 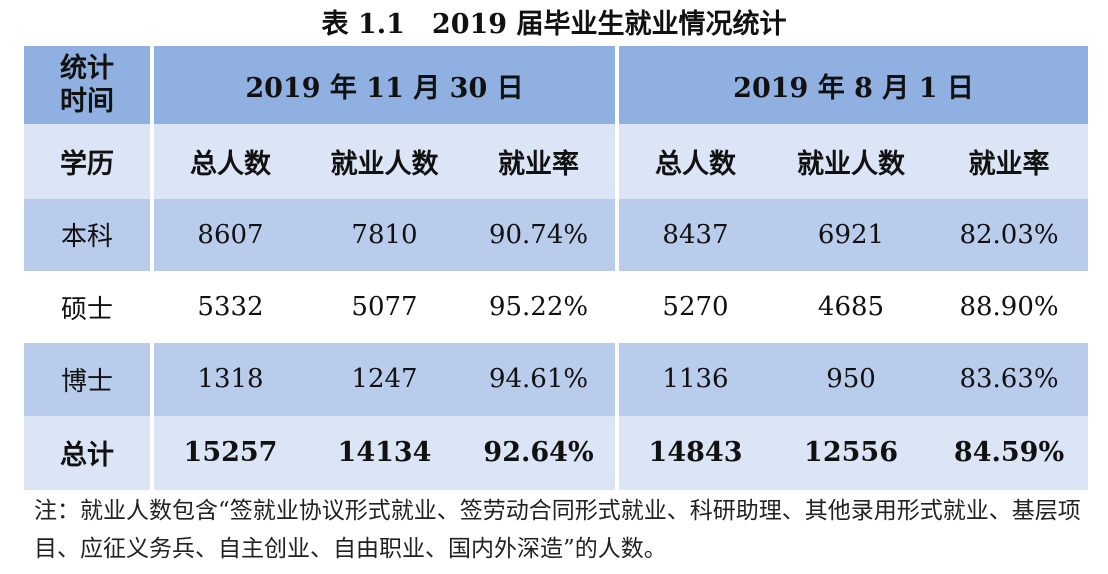 I want to click on total-cell: 15257, so click(x=229, y=452).